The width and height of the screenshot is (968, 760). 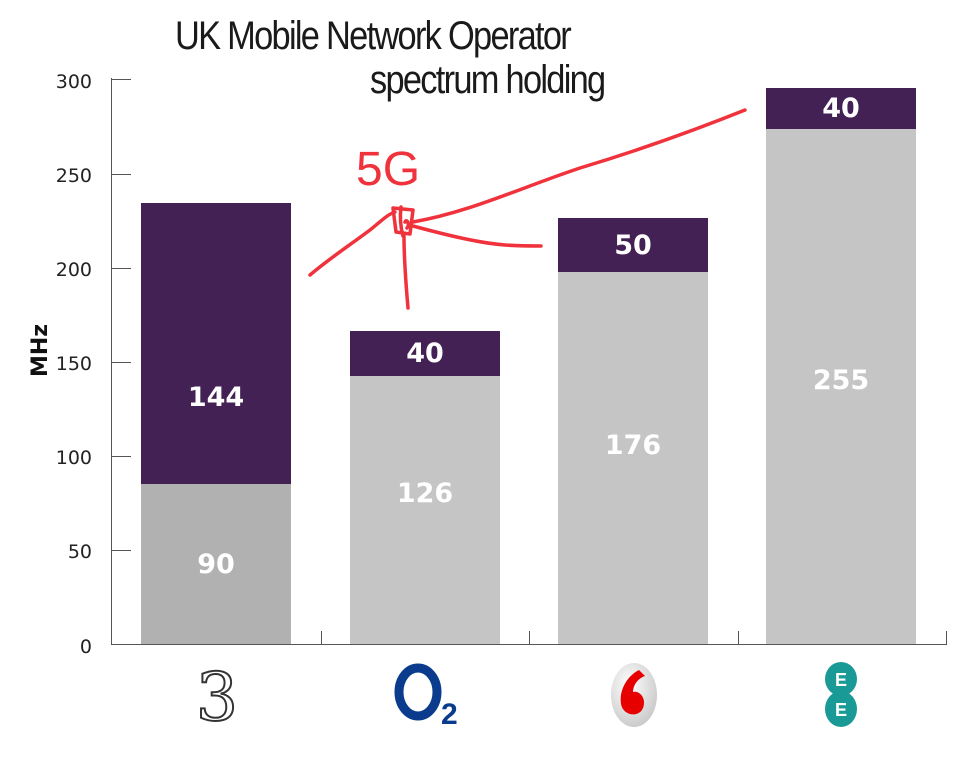 I want to click on o2-logo-icon: 2, so click(x=428, y=695).